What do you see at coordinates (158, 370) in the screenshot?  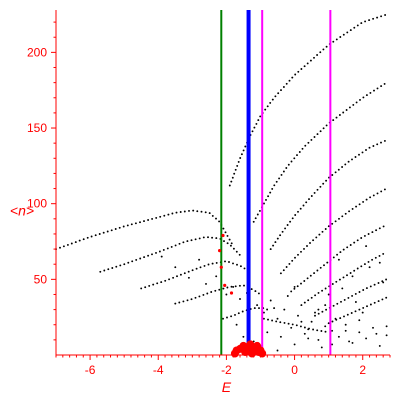 I see `x-tick-label: -4` at bounding box center [158, 370].